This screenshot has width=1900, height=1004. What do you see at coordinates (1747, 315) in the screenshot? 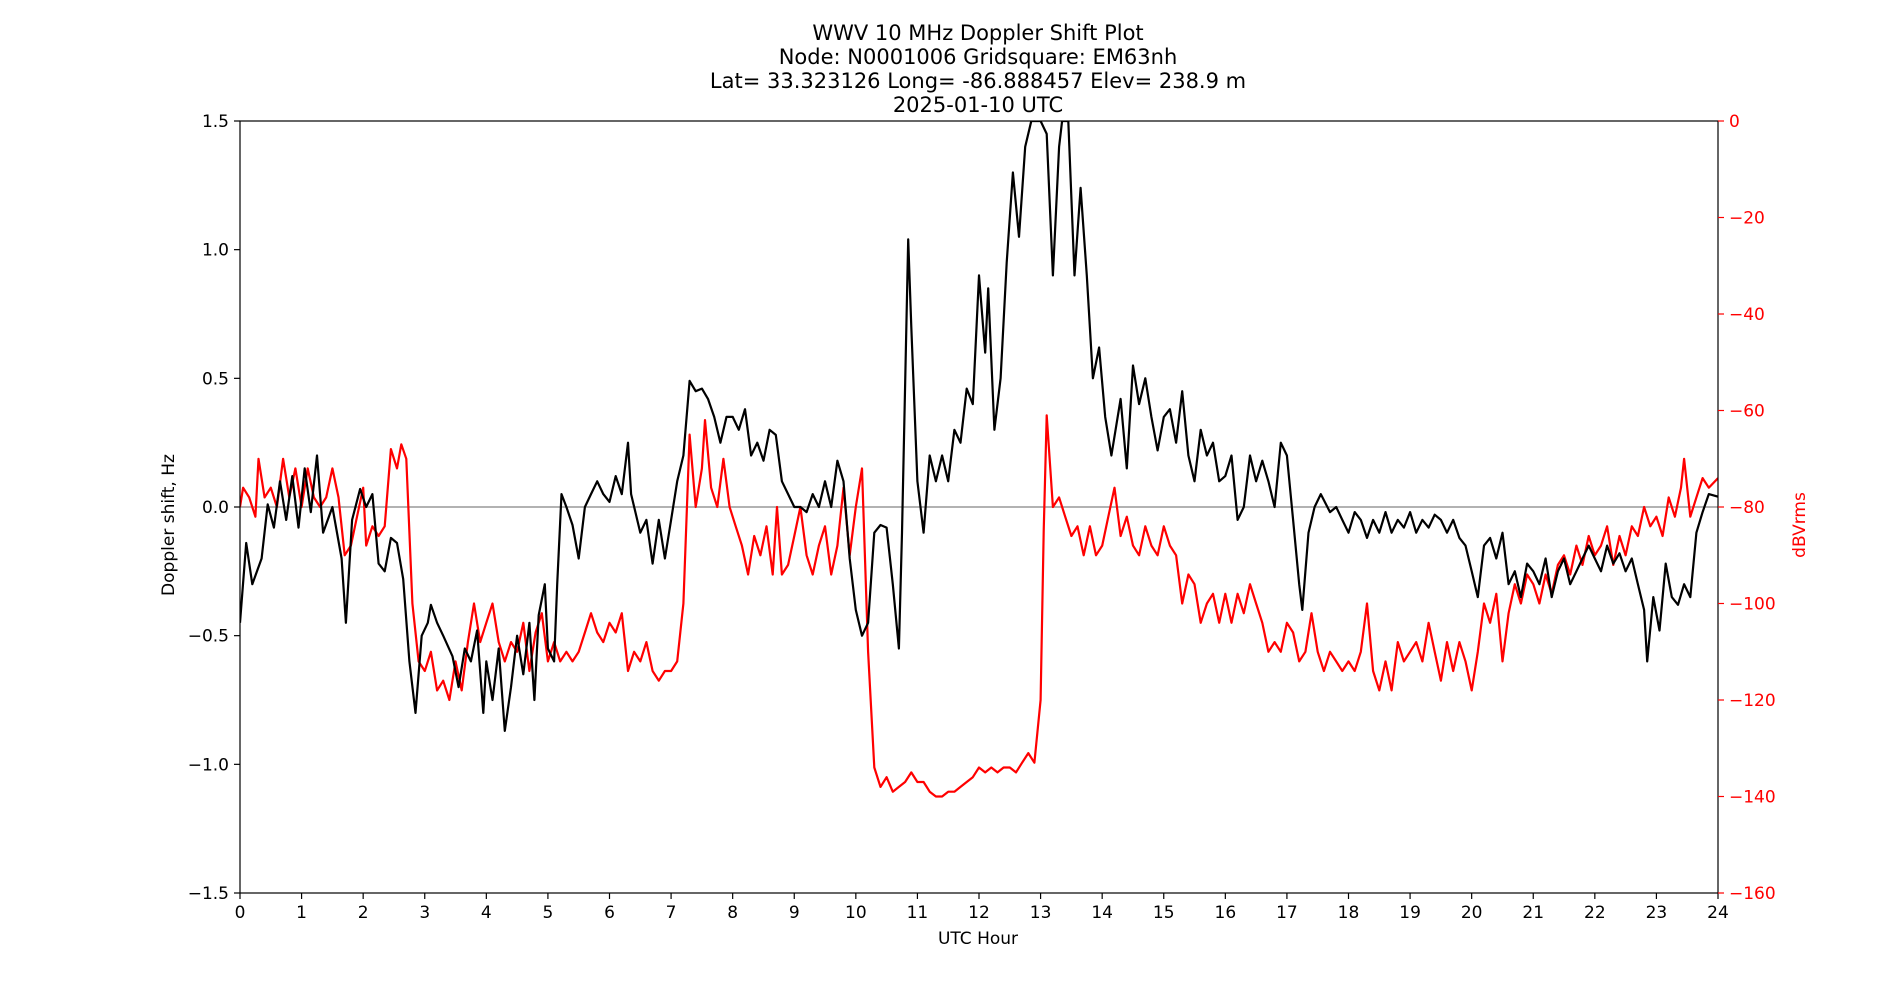
I see `y2-tick-label: −40` at bounding box center [1747, 315].